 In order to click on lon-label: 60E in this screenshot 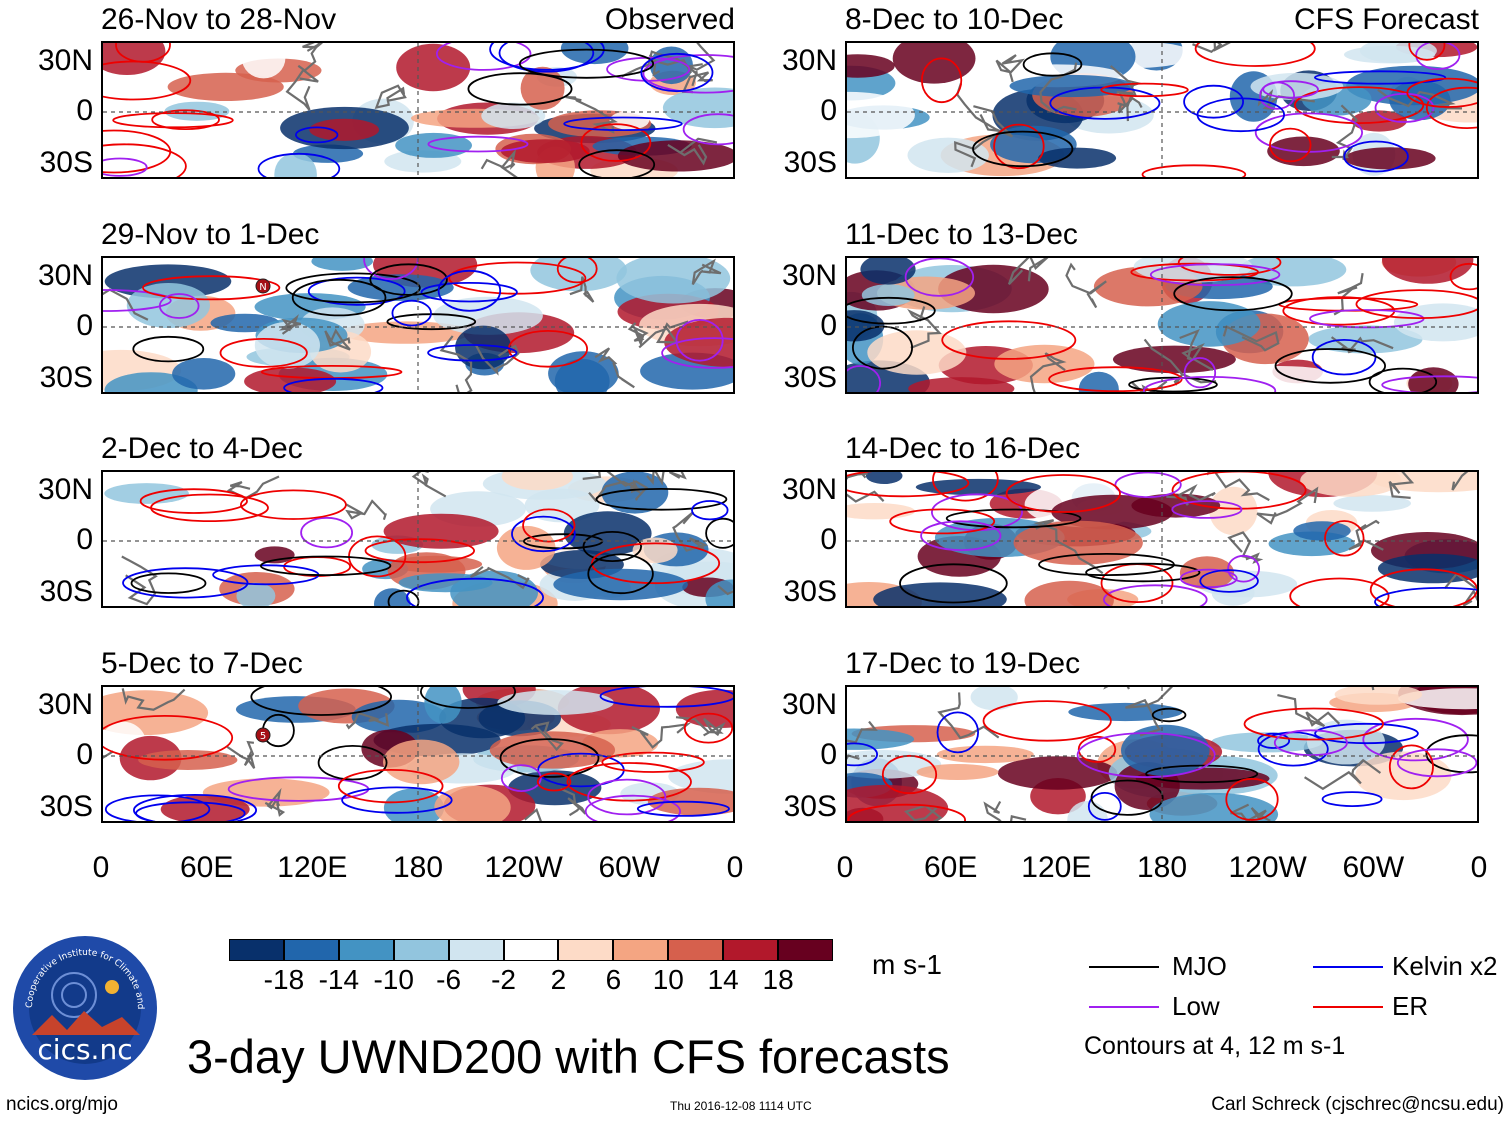, I will do `click(206, 867)`.